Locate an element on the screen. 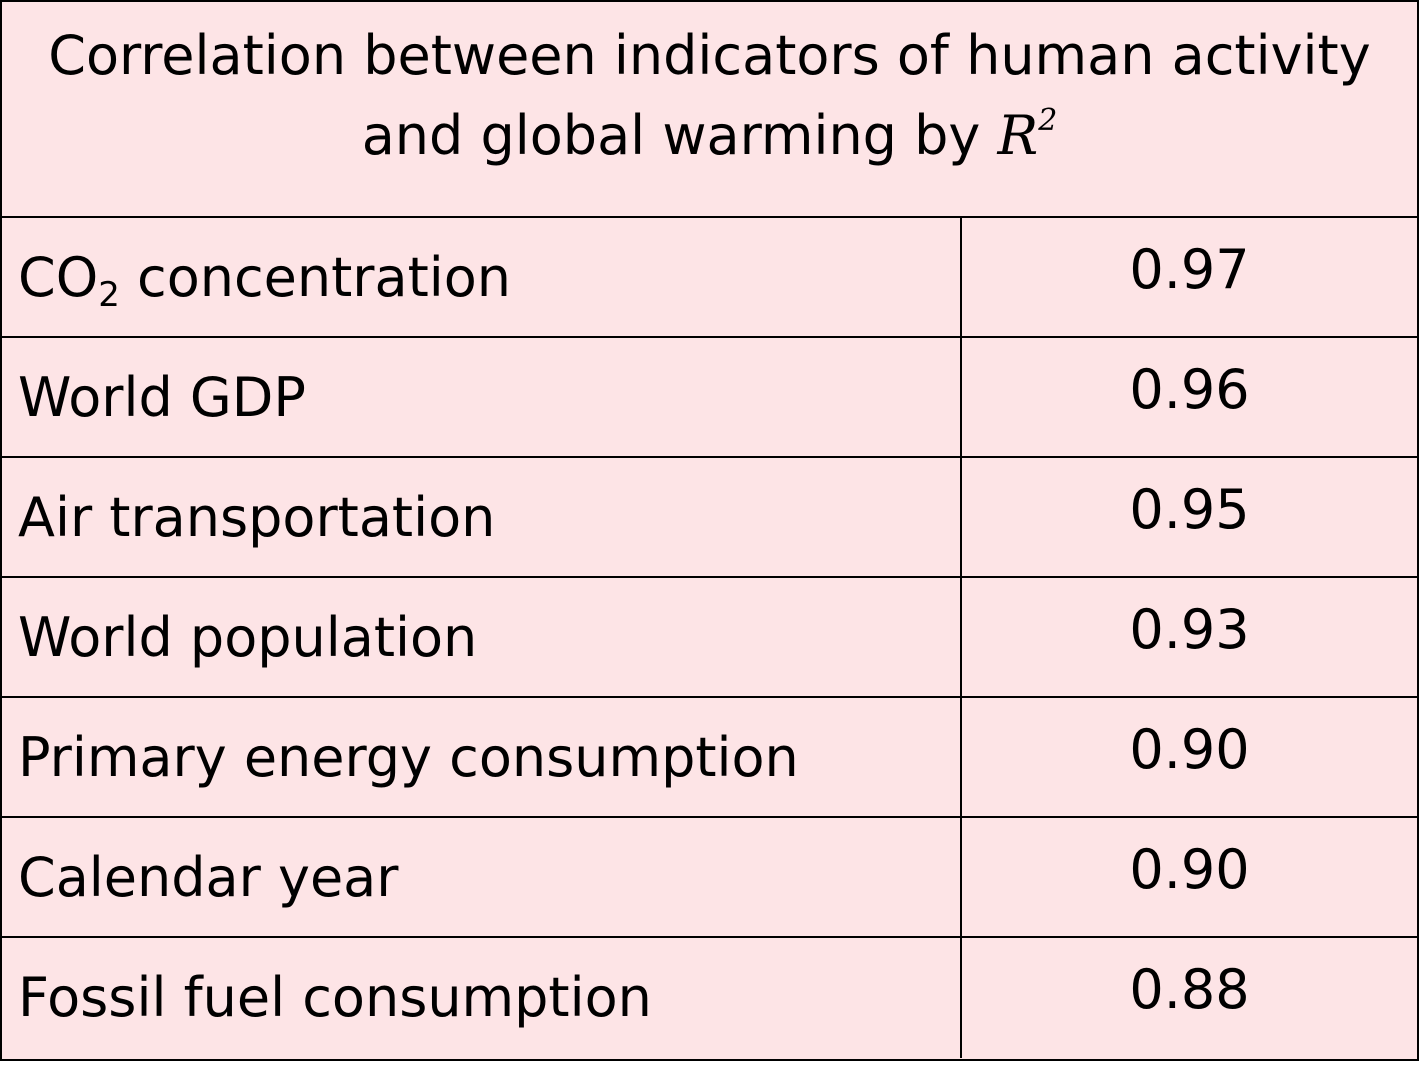 This screenshot has height=1070, width=1419. row-value: 0.93 is located at coordinates (1189, 629).